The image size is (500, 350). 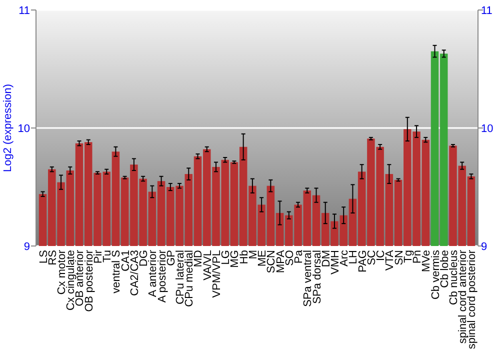 What do you see at coordinates (24, 10) in the screenshot?
I see `y-tick-label: 11` at bounding box center [24, 10].